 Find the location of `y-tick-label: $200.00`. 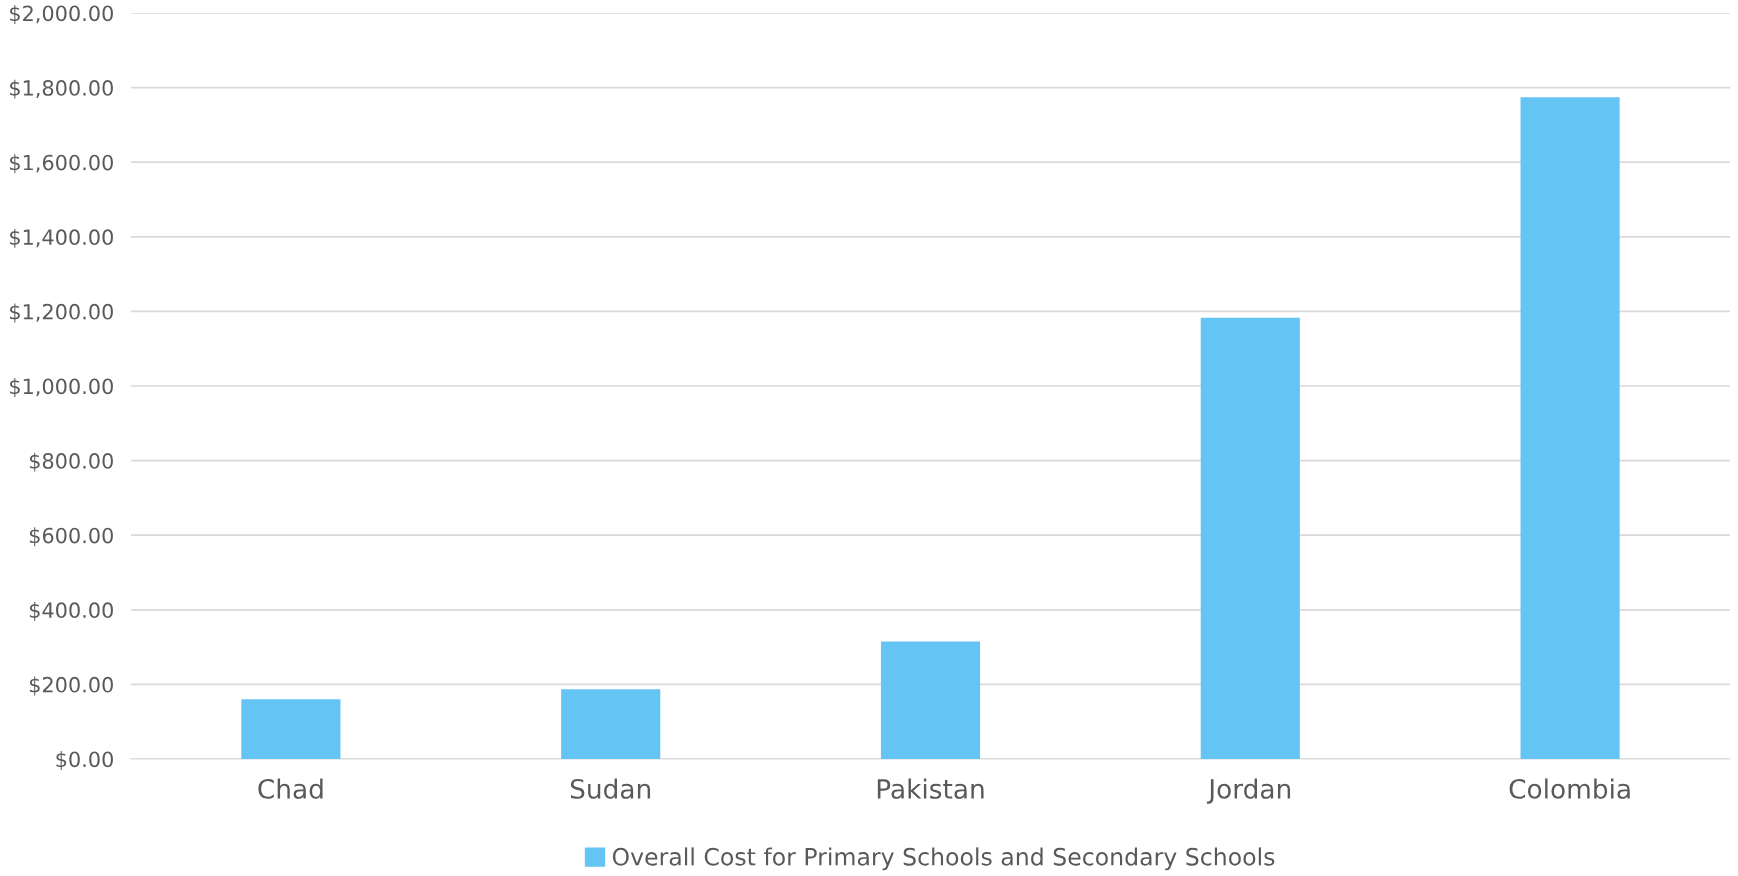

y-tick-label: $200.00 is located at coordinates (71, 686).